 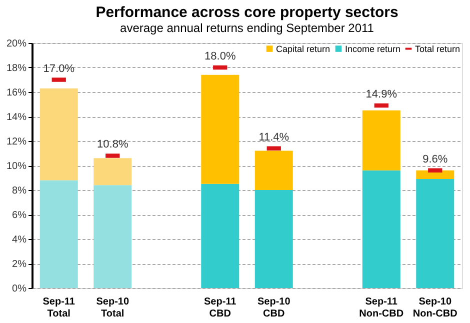 What do you see at coordinates (220, 56) in the screenshot?
I see `data-label: 18.0%` at bounding box center [220, 56].